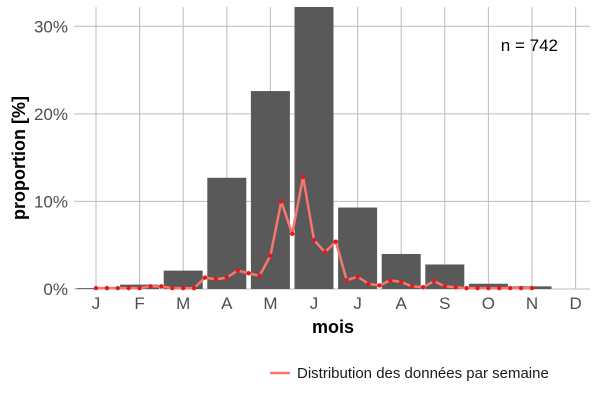  I want to click on x-tick-label: S, so click(444, 303).